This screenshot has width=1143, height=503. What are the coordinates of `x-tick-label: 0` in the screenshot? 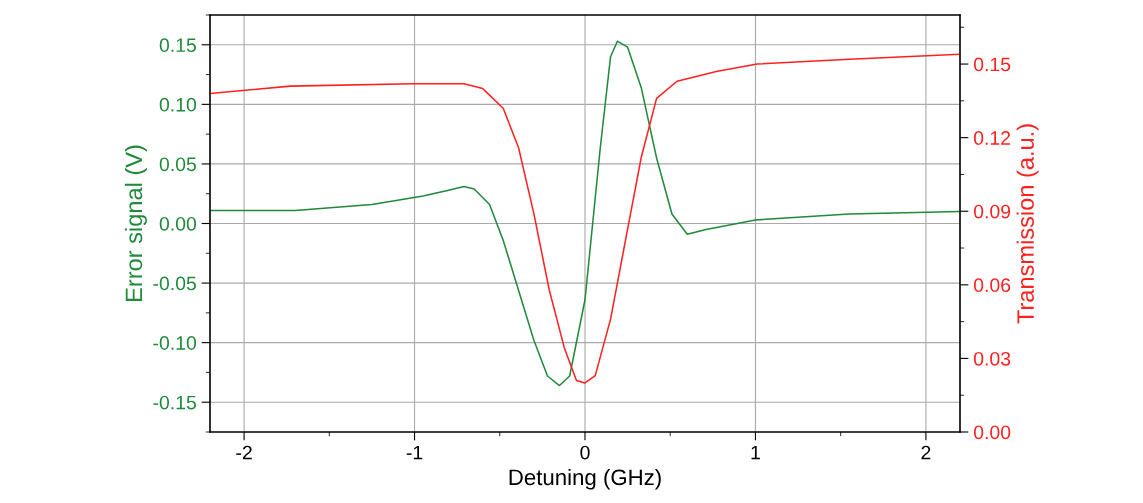 It's located at (585, 452).